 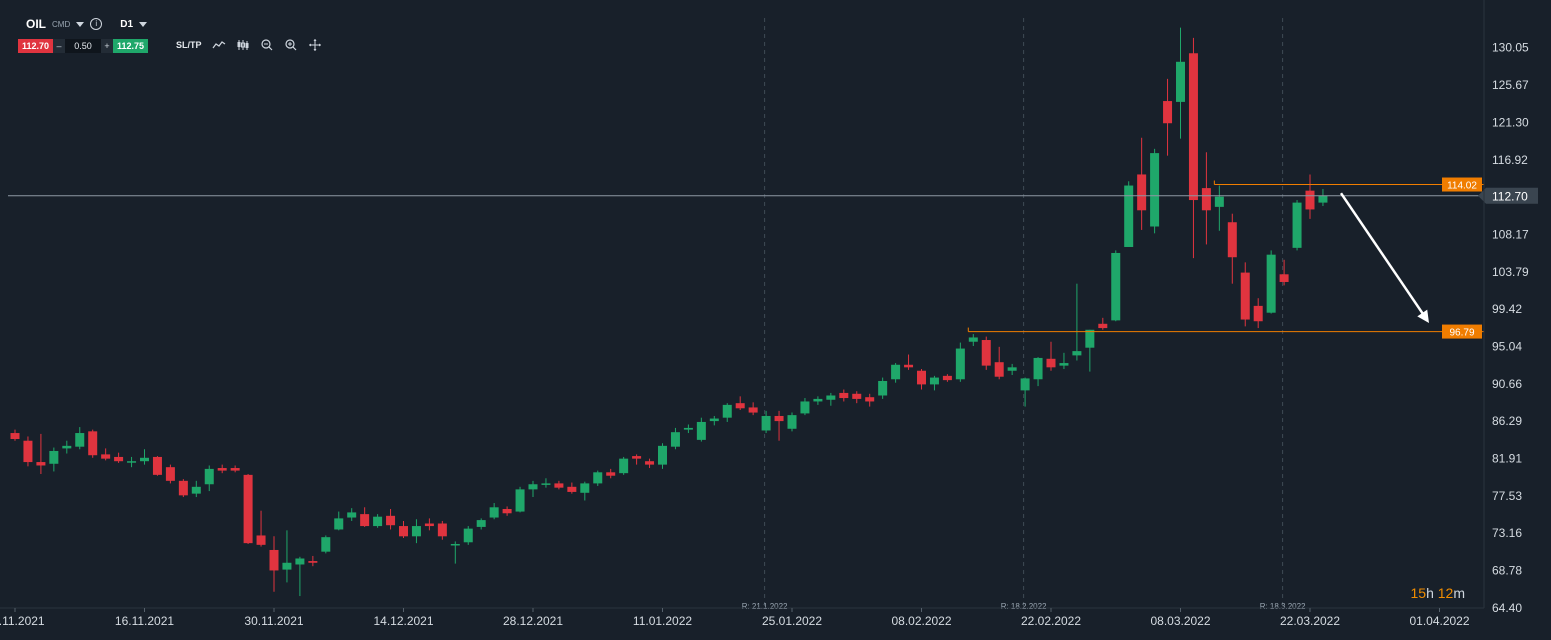 I want to click on symbol-row: OIL CMD i D1, so click(x=87, y=24).